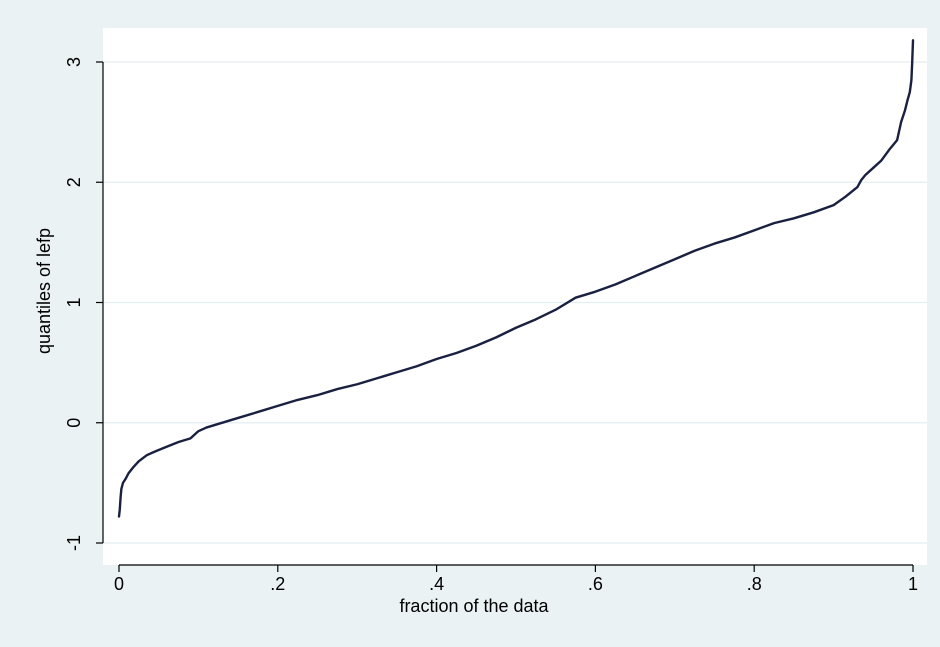 This screenshot has height=647, width=940. I want to click on x-tick-label: .4, so click(436, 584).